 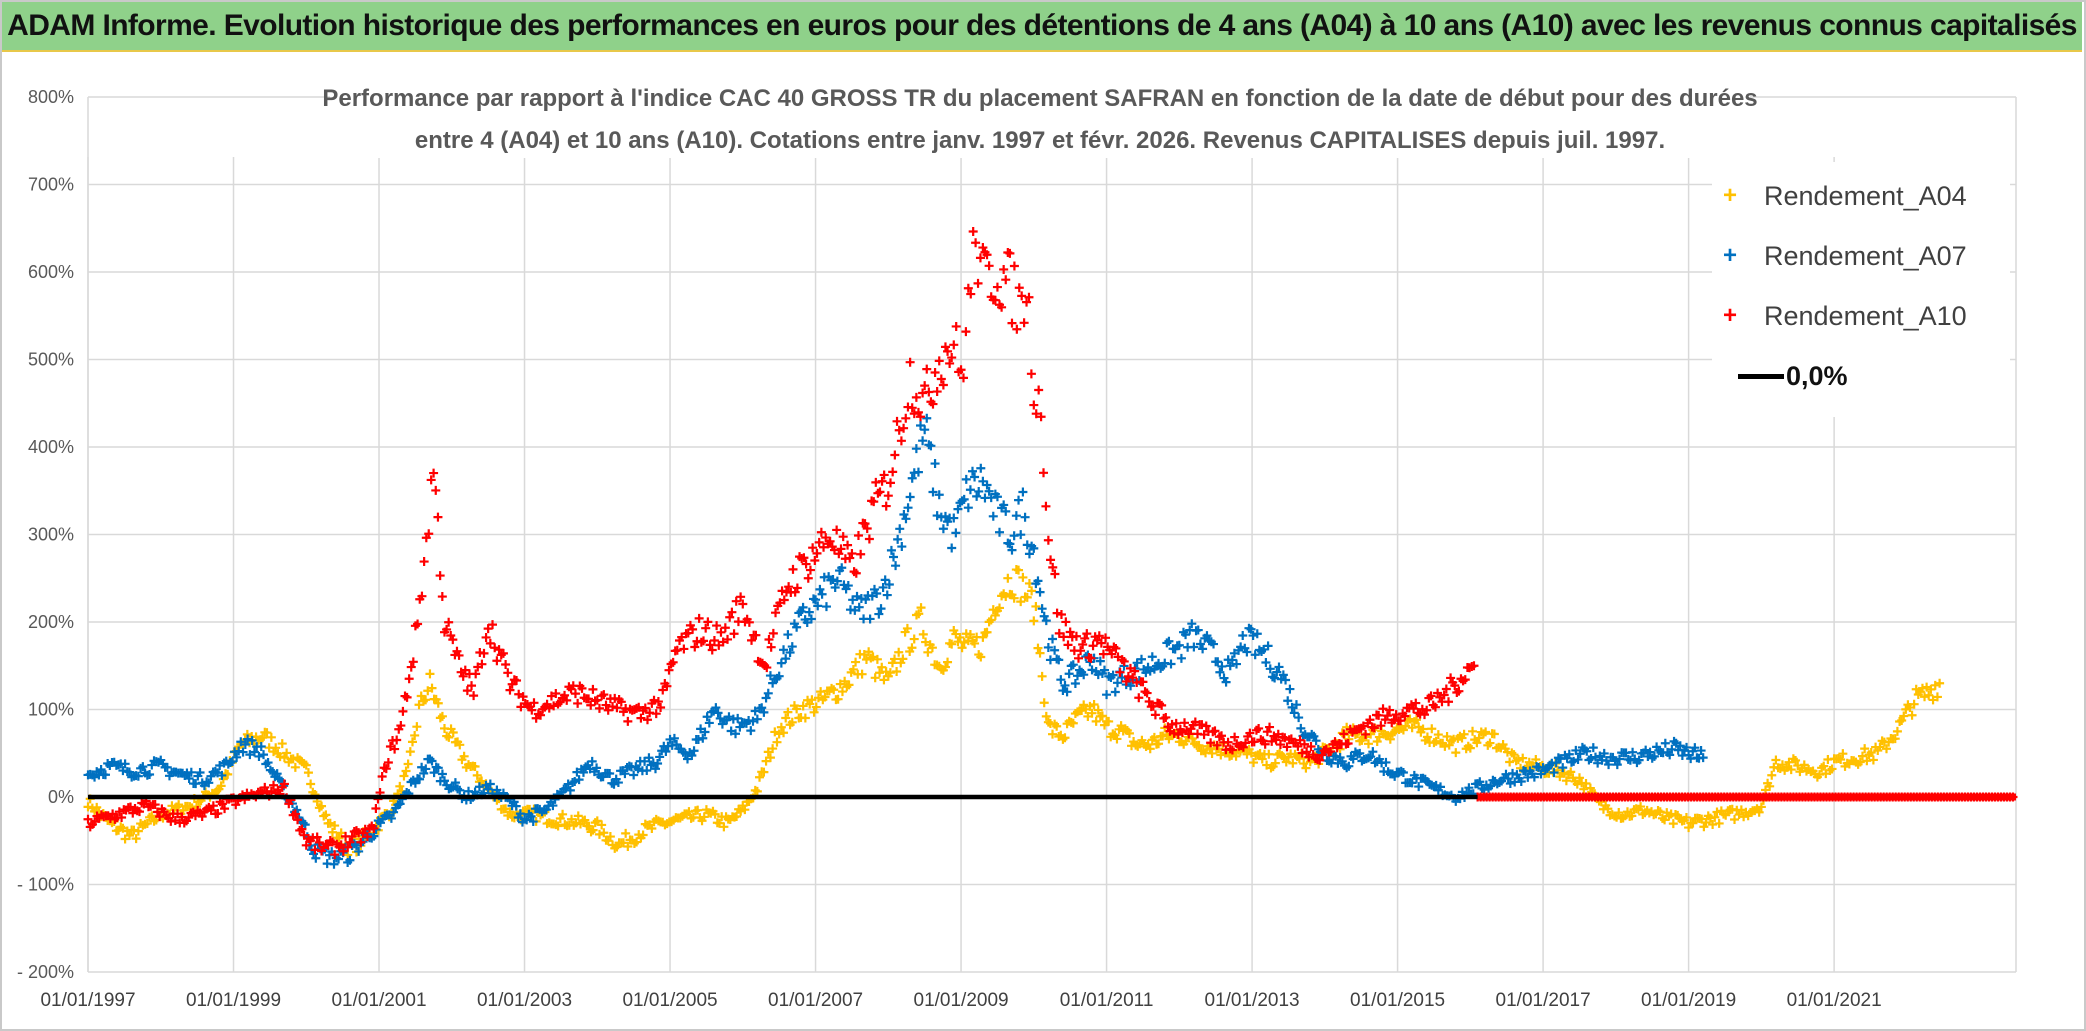 I want to click on legend-item-zero: 0,0%, so click(x=1780, y=376).